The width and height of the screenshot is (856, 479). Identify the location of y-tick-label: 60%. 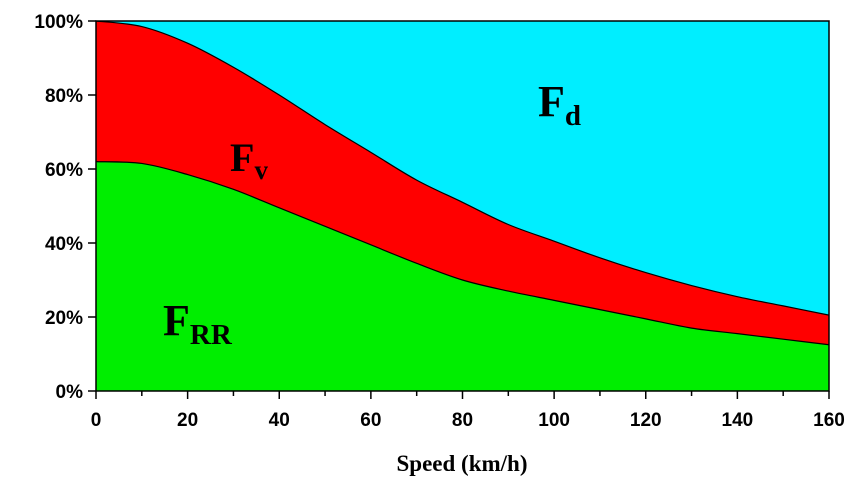
(64, 170).